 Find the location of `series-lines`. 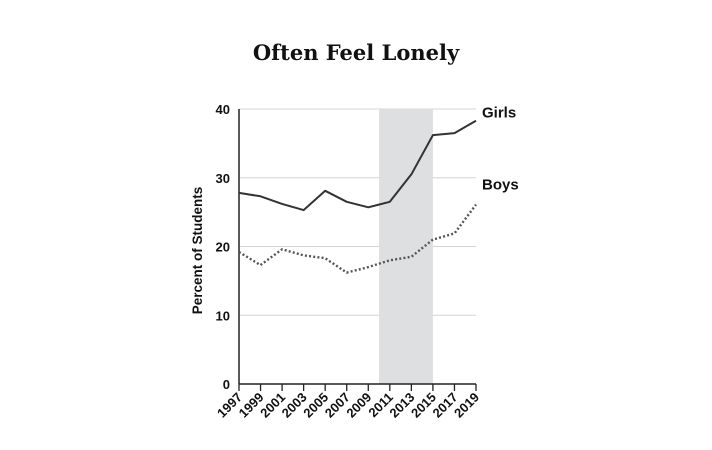

series-lines is located at coordinates (357, 196).